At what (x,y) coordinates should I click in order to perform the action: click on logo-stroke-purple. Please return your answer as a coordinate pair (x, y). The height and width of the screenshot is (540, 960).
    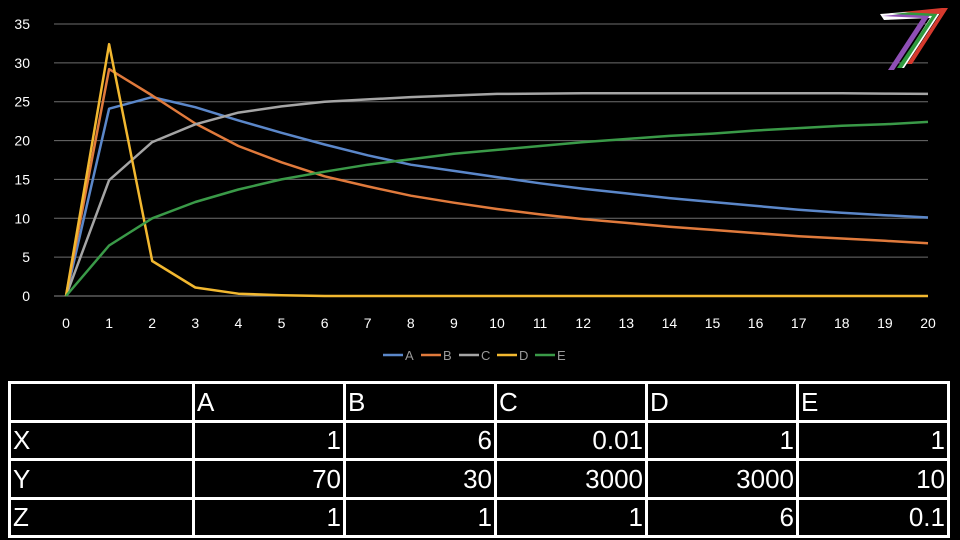
    Looking at the image, I should click on (907, 41).